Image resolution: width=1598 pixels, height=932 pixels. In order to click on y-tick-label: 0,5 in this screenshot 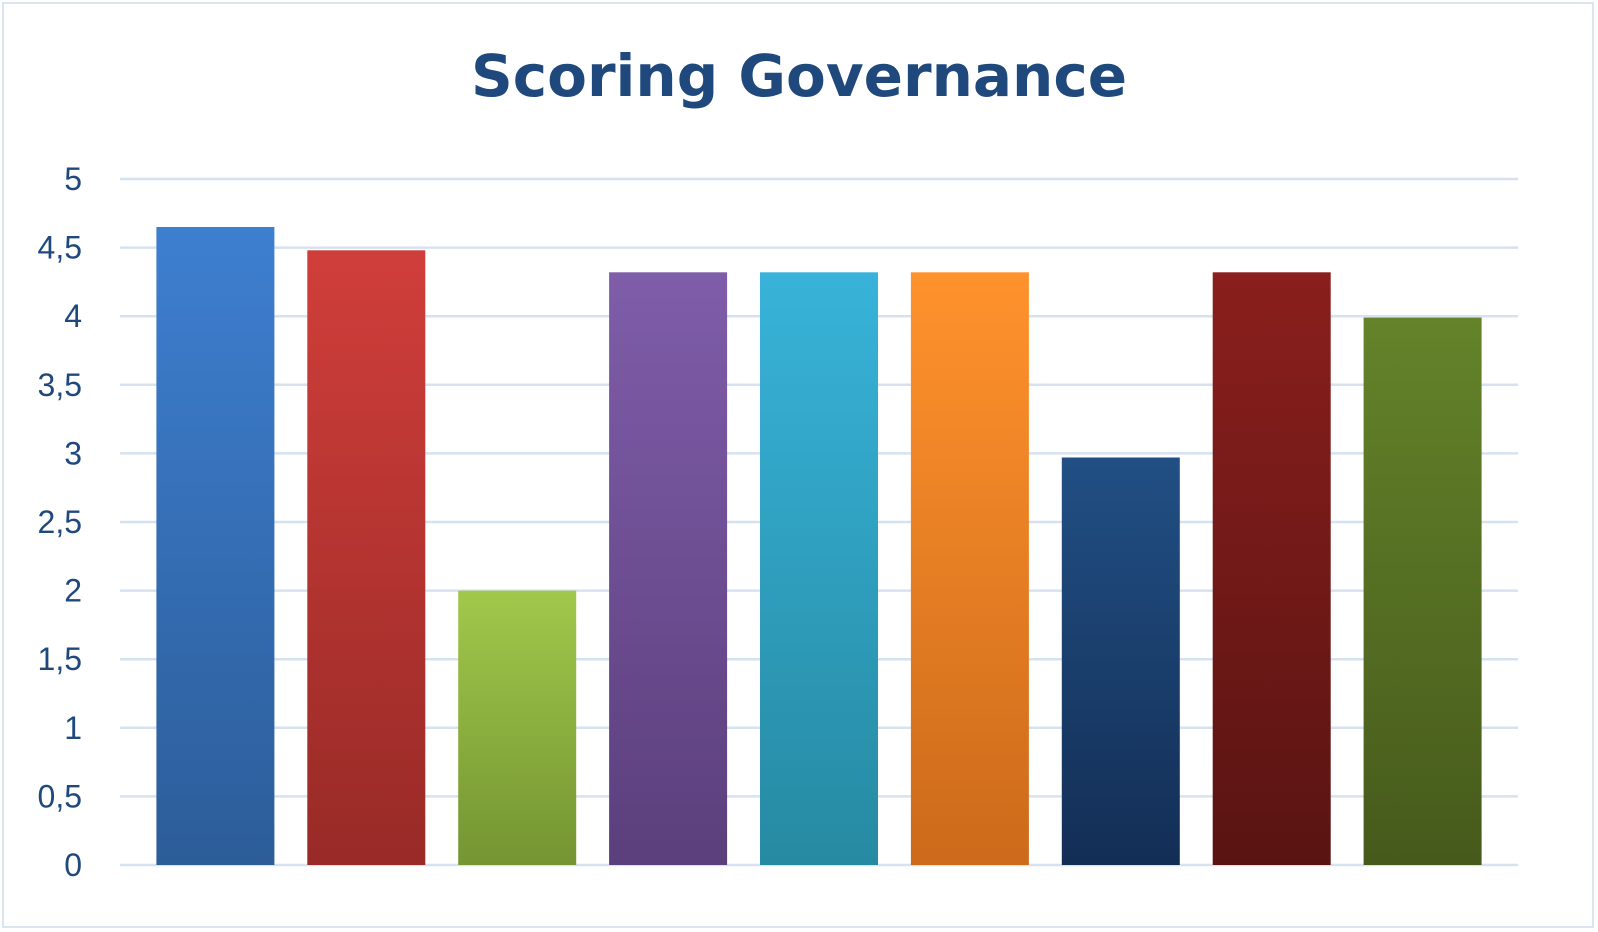, I will do `click(60, 796)`.